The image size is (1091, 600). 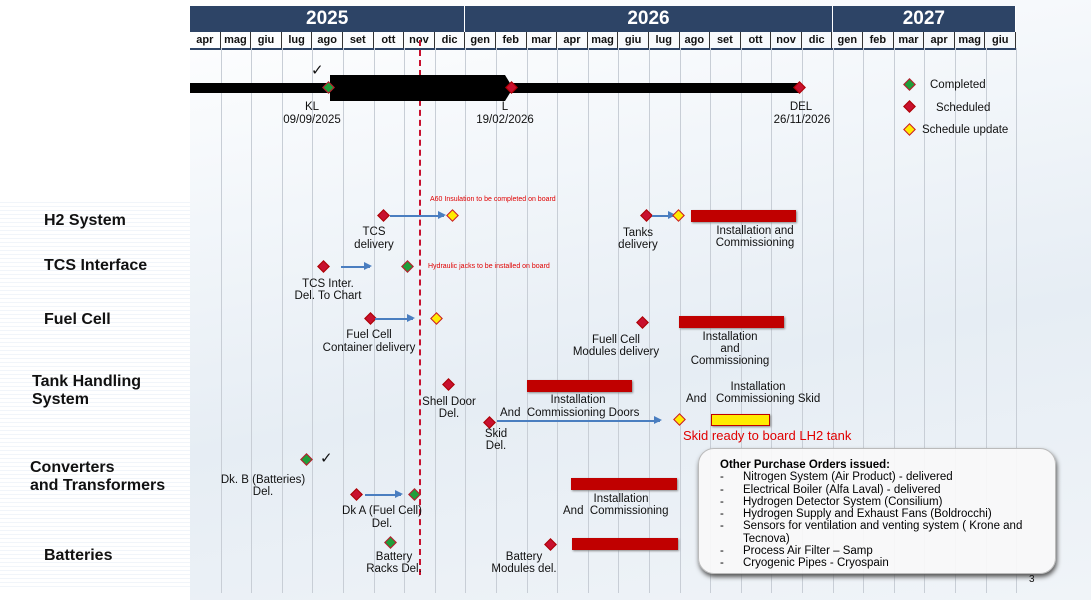 What do you see at coordinates (816, 563) in the screenshot?
I see `order-text: Cryogenic Pipes - Cryospain` at bounding box center [816, 563].